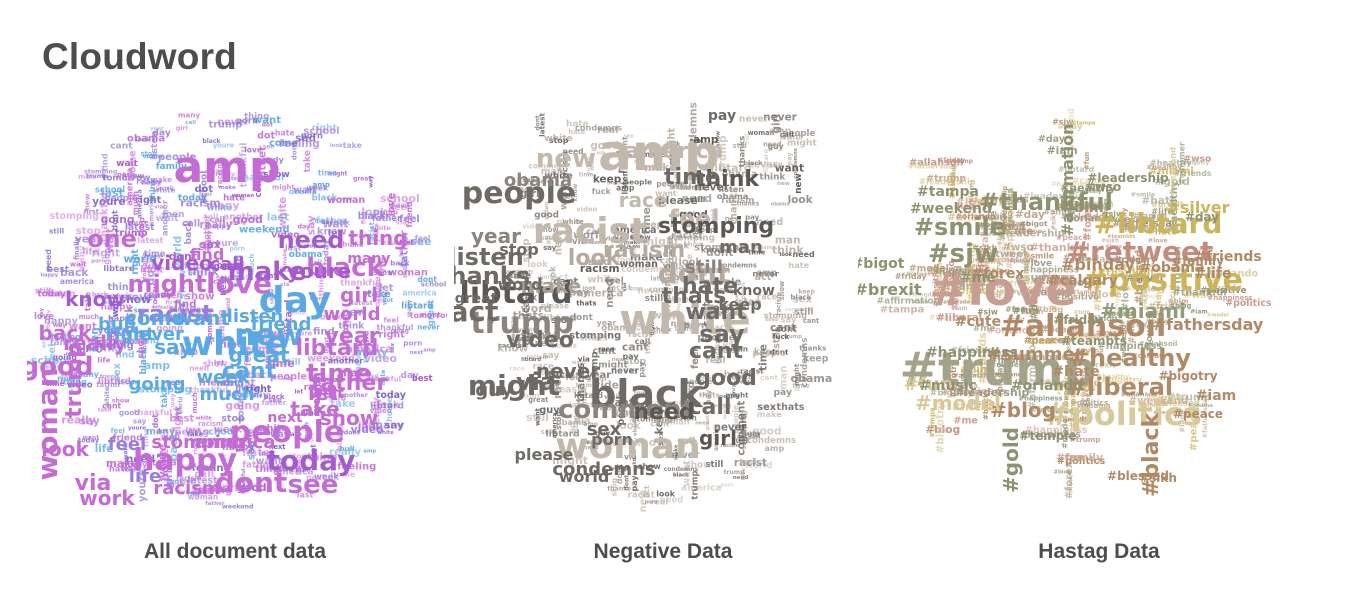 Image resolution: width=1360 pixels, height=602 pixels. Describe the element at coordinates (730, 428) in the screenshot. I see `cloud-word: never` at that location.